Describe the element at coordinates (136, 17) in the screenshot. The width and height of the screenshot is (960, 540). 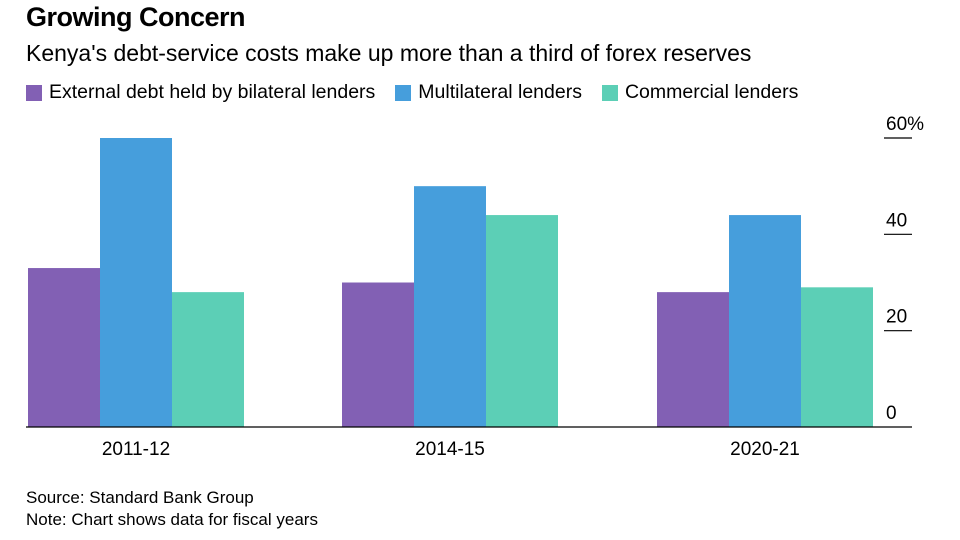
I see `chart-title: Growing Concern` at that location.